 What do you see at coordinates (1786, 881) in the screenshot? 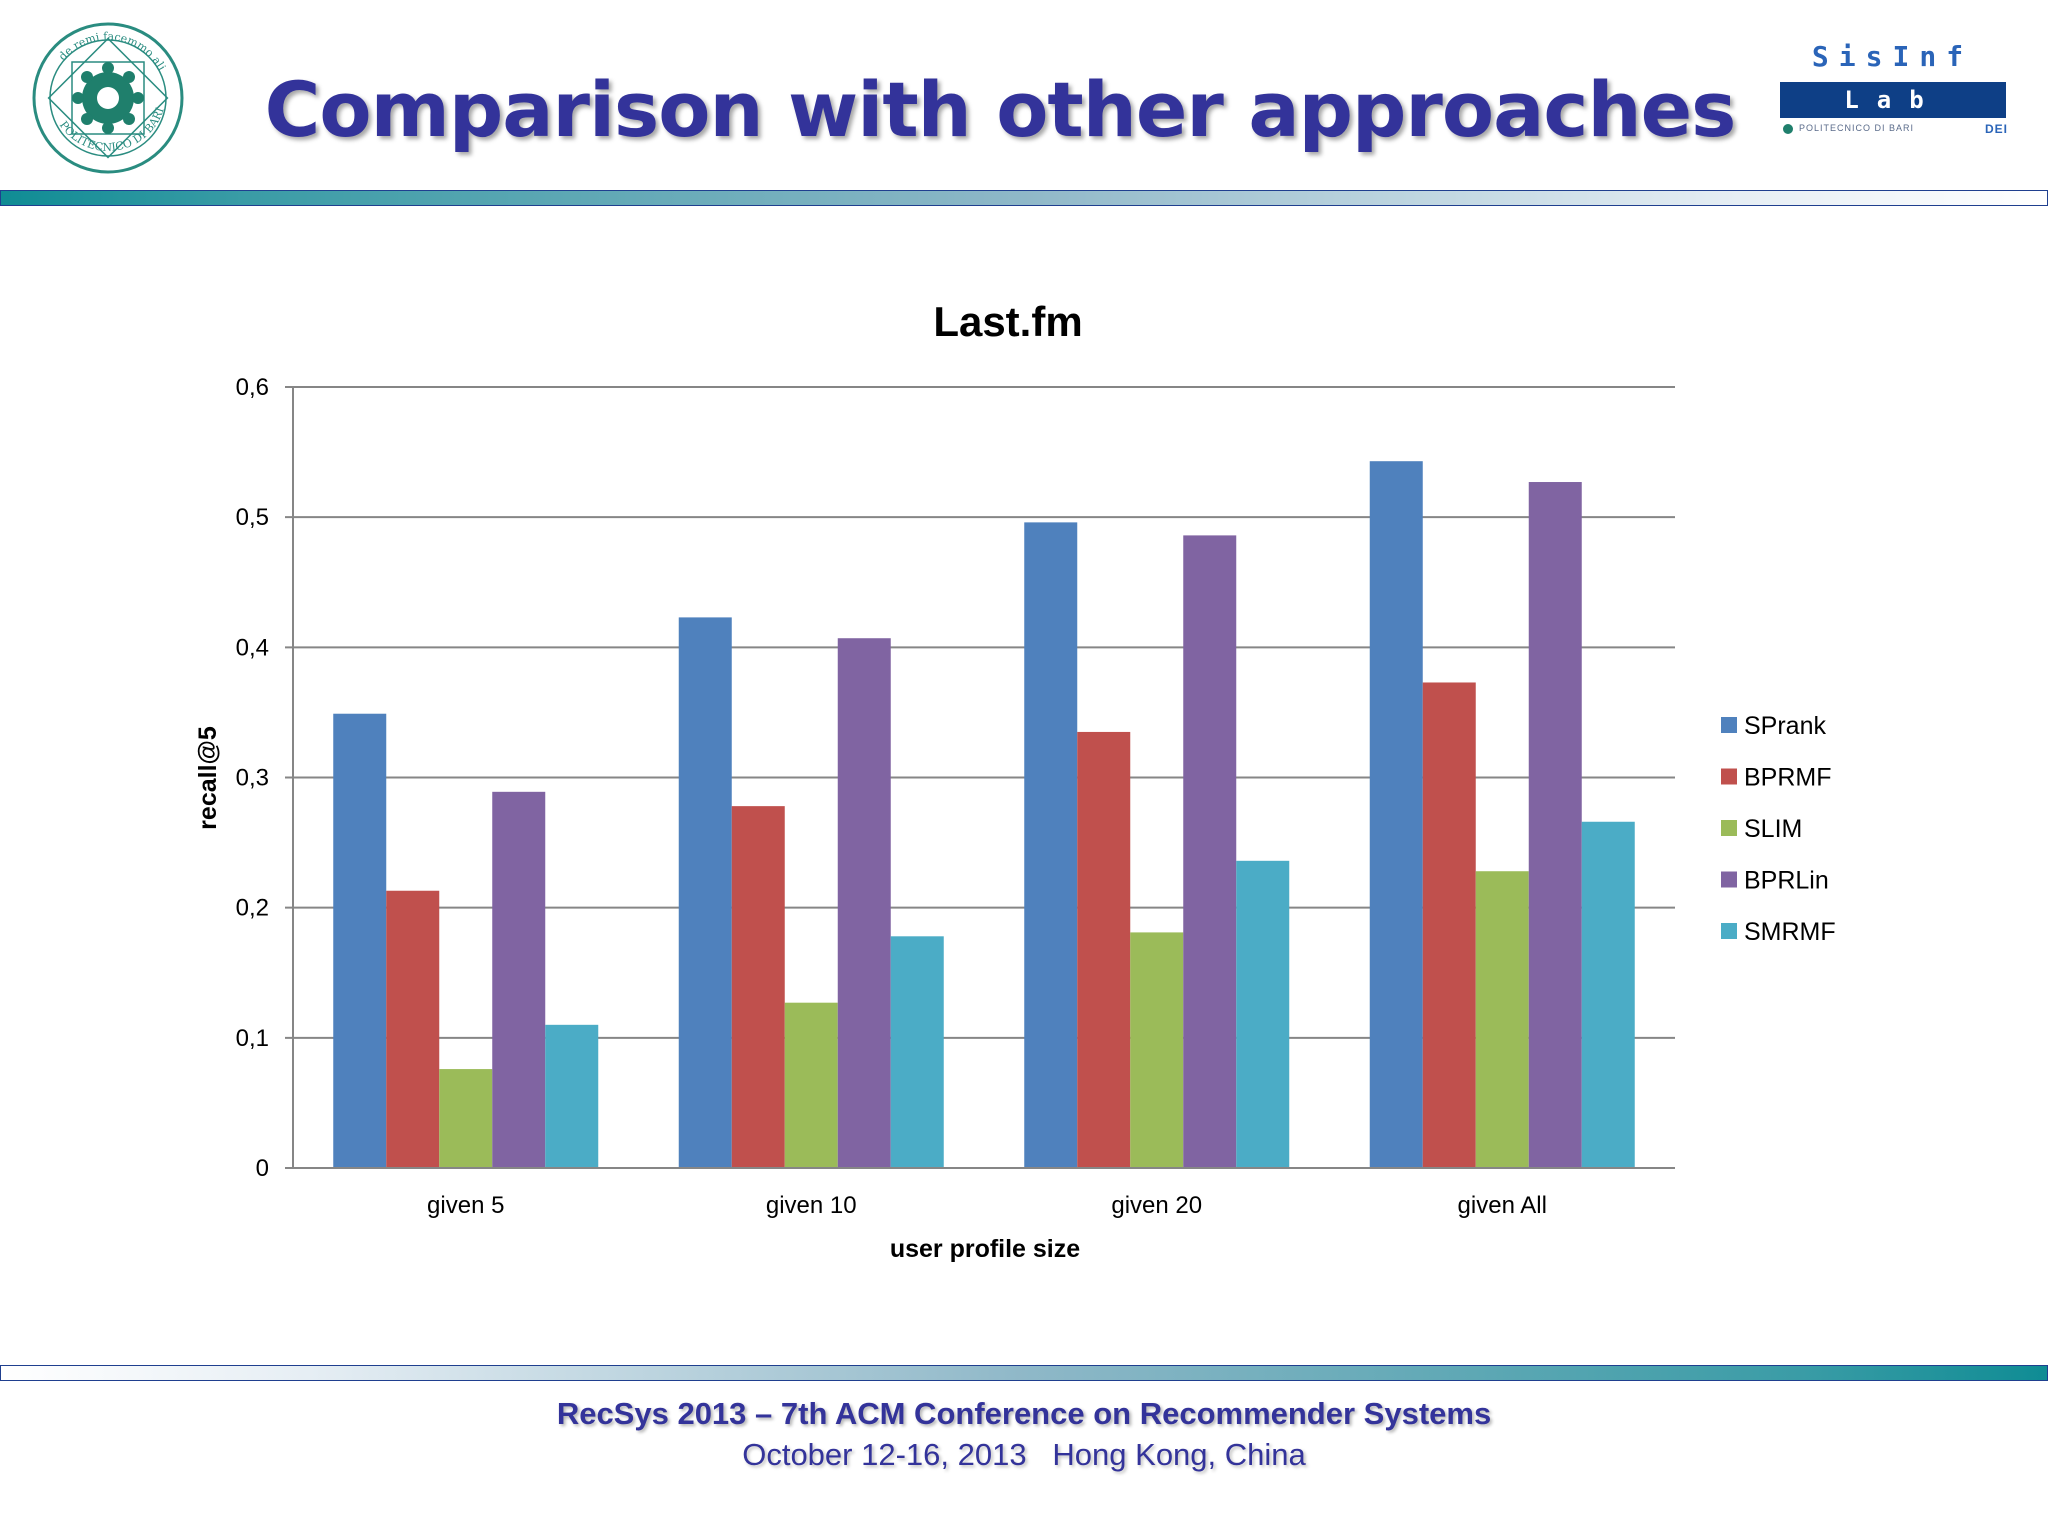
I see `legend-label: BPRLin` at bounding box center [1786, 881].